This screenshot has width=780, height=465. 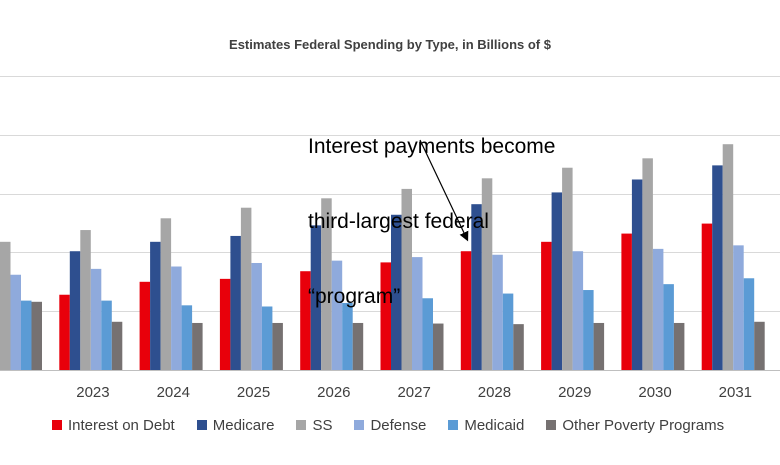 I want to click on annotation-arrow-line, so click(x=444, y=190).